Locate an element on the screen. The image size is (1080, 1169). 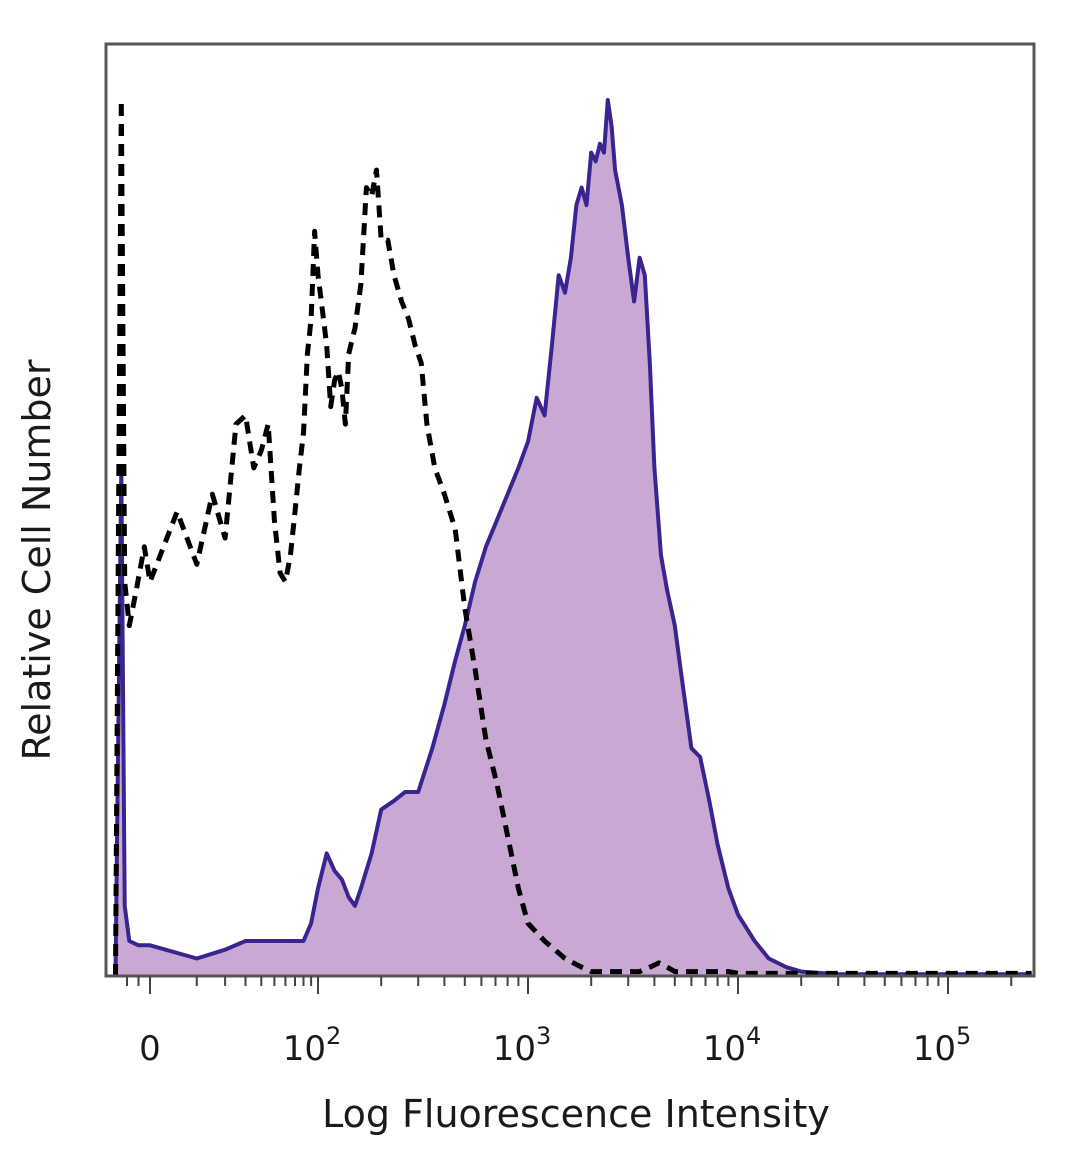
x-axis-ticks is located at coordinates (569, 985).